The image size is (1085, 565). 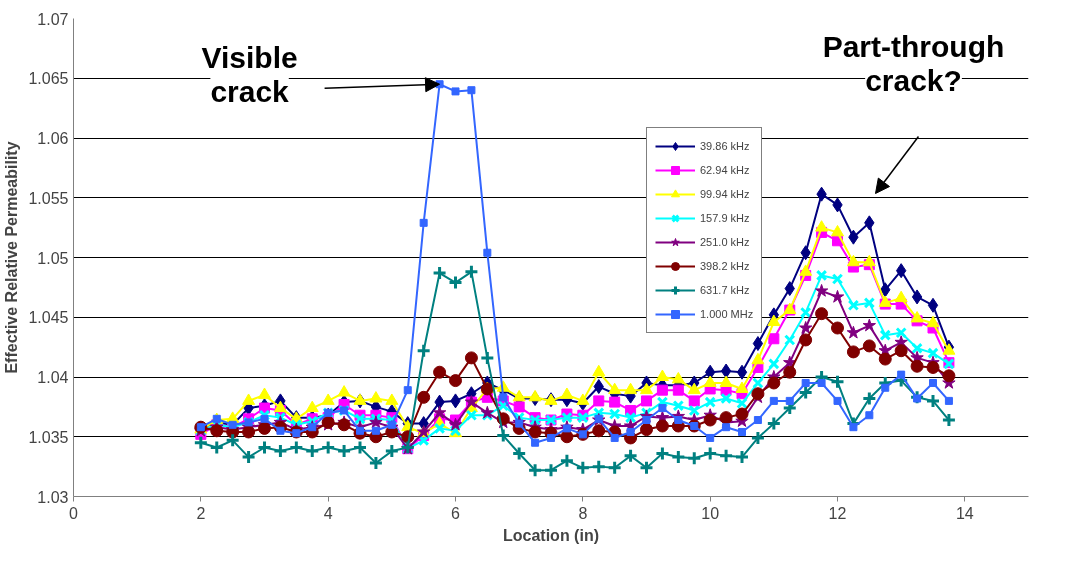 I want to click on x-tick-label: 2, so click(x=201, y=513).